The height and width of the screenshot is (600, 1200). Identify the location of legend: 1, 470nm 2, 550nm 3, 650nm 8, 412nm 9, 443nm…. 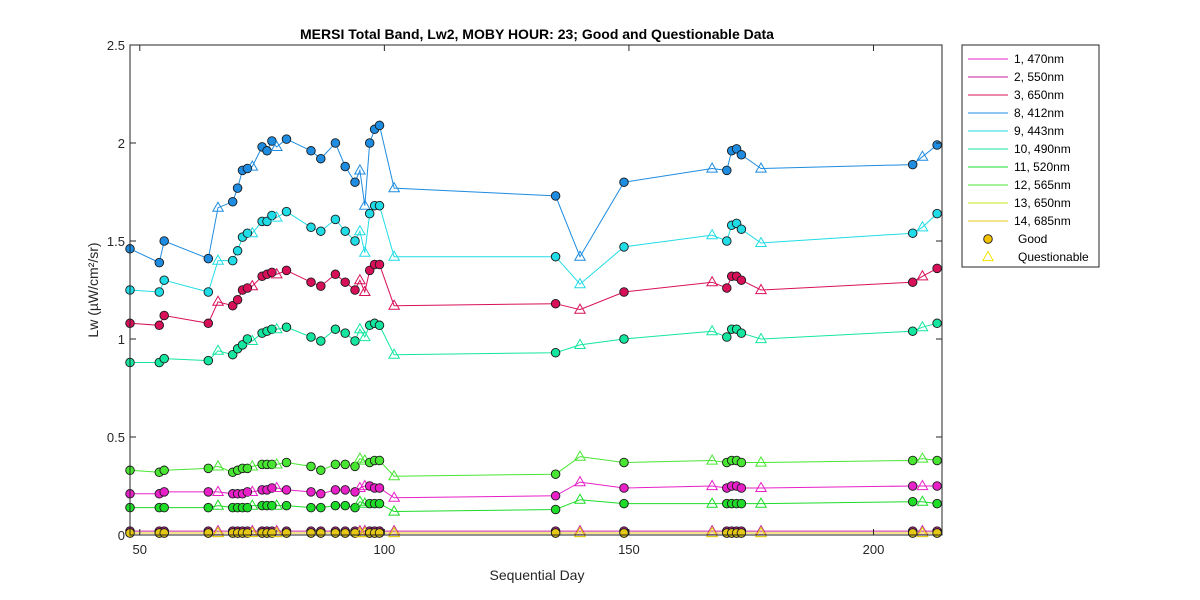
(1030, 156).